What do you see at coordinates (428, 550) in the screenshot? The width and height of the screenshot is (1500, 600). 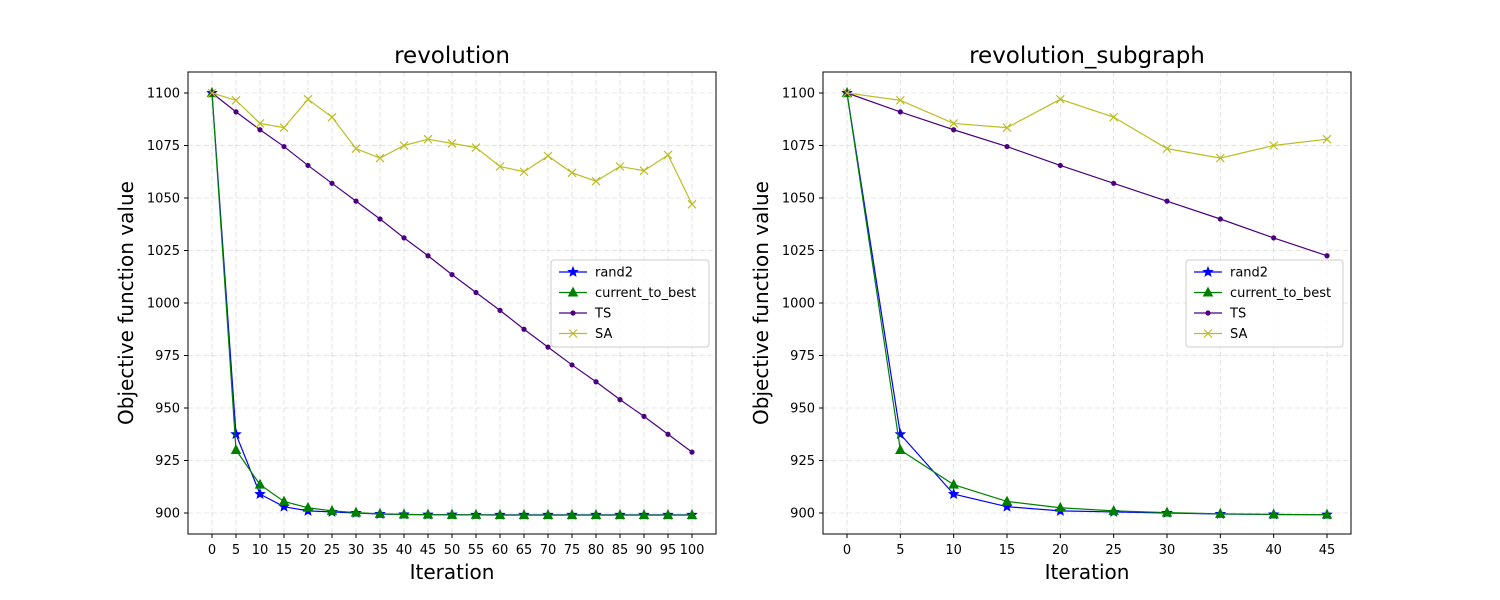 I see `x-tick-label: 45` at bounding box center [428, 550].